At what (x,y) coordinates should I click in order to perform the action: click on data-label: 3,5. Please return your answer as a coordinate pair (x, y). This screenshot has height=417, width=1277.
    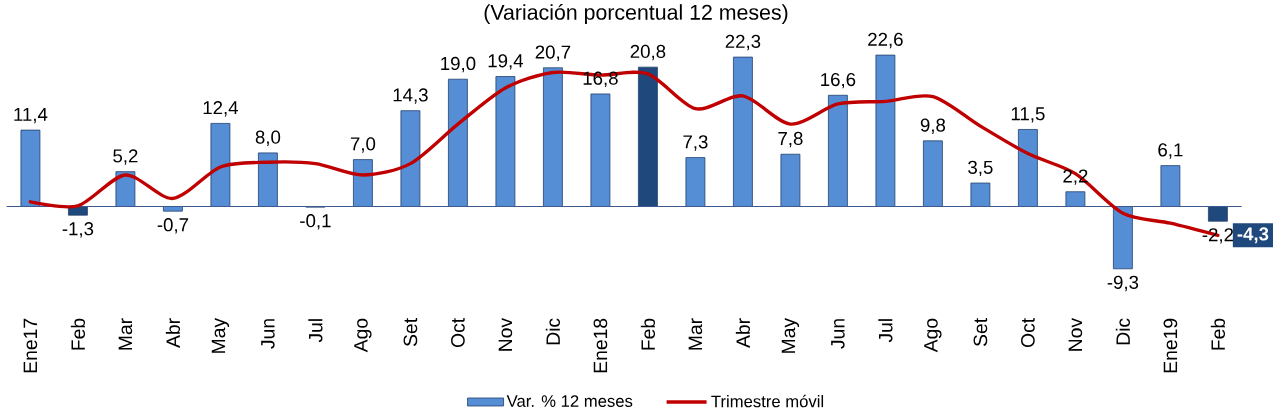
    Looking at the image, I should click on (980, 168).